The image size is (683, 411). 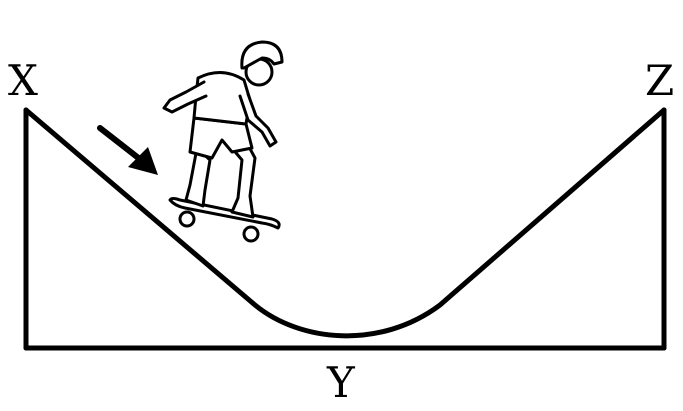 What do you see at coordinates (224, 213) in the screenshot?
I see `skateboard-deck` at bounding box center [224, 213].